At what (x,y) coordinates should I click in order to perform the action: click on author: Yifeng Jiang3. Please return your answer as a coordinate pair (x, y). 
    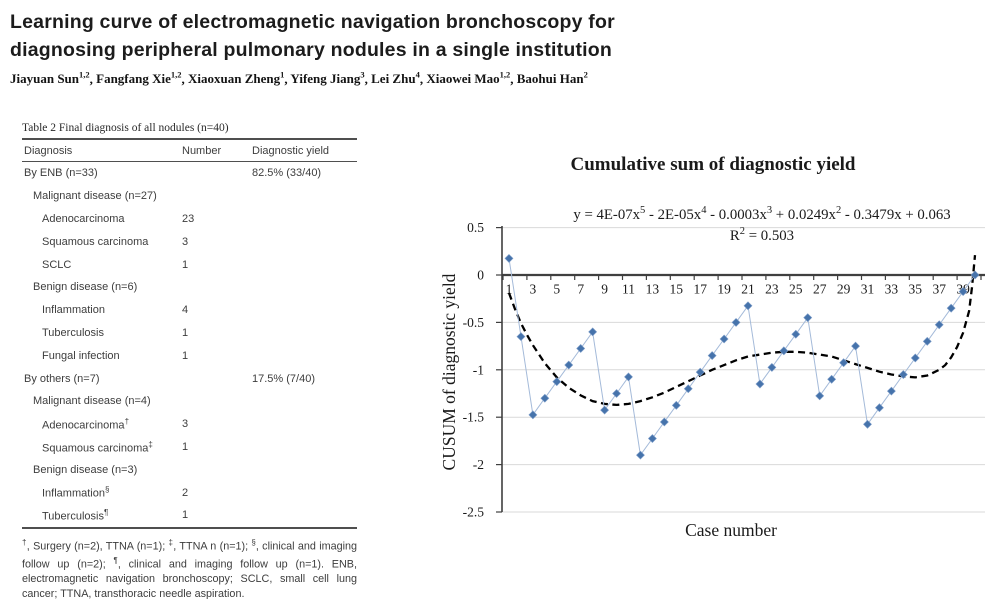
    Looking at the image, I should click on (327, 78).